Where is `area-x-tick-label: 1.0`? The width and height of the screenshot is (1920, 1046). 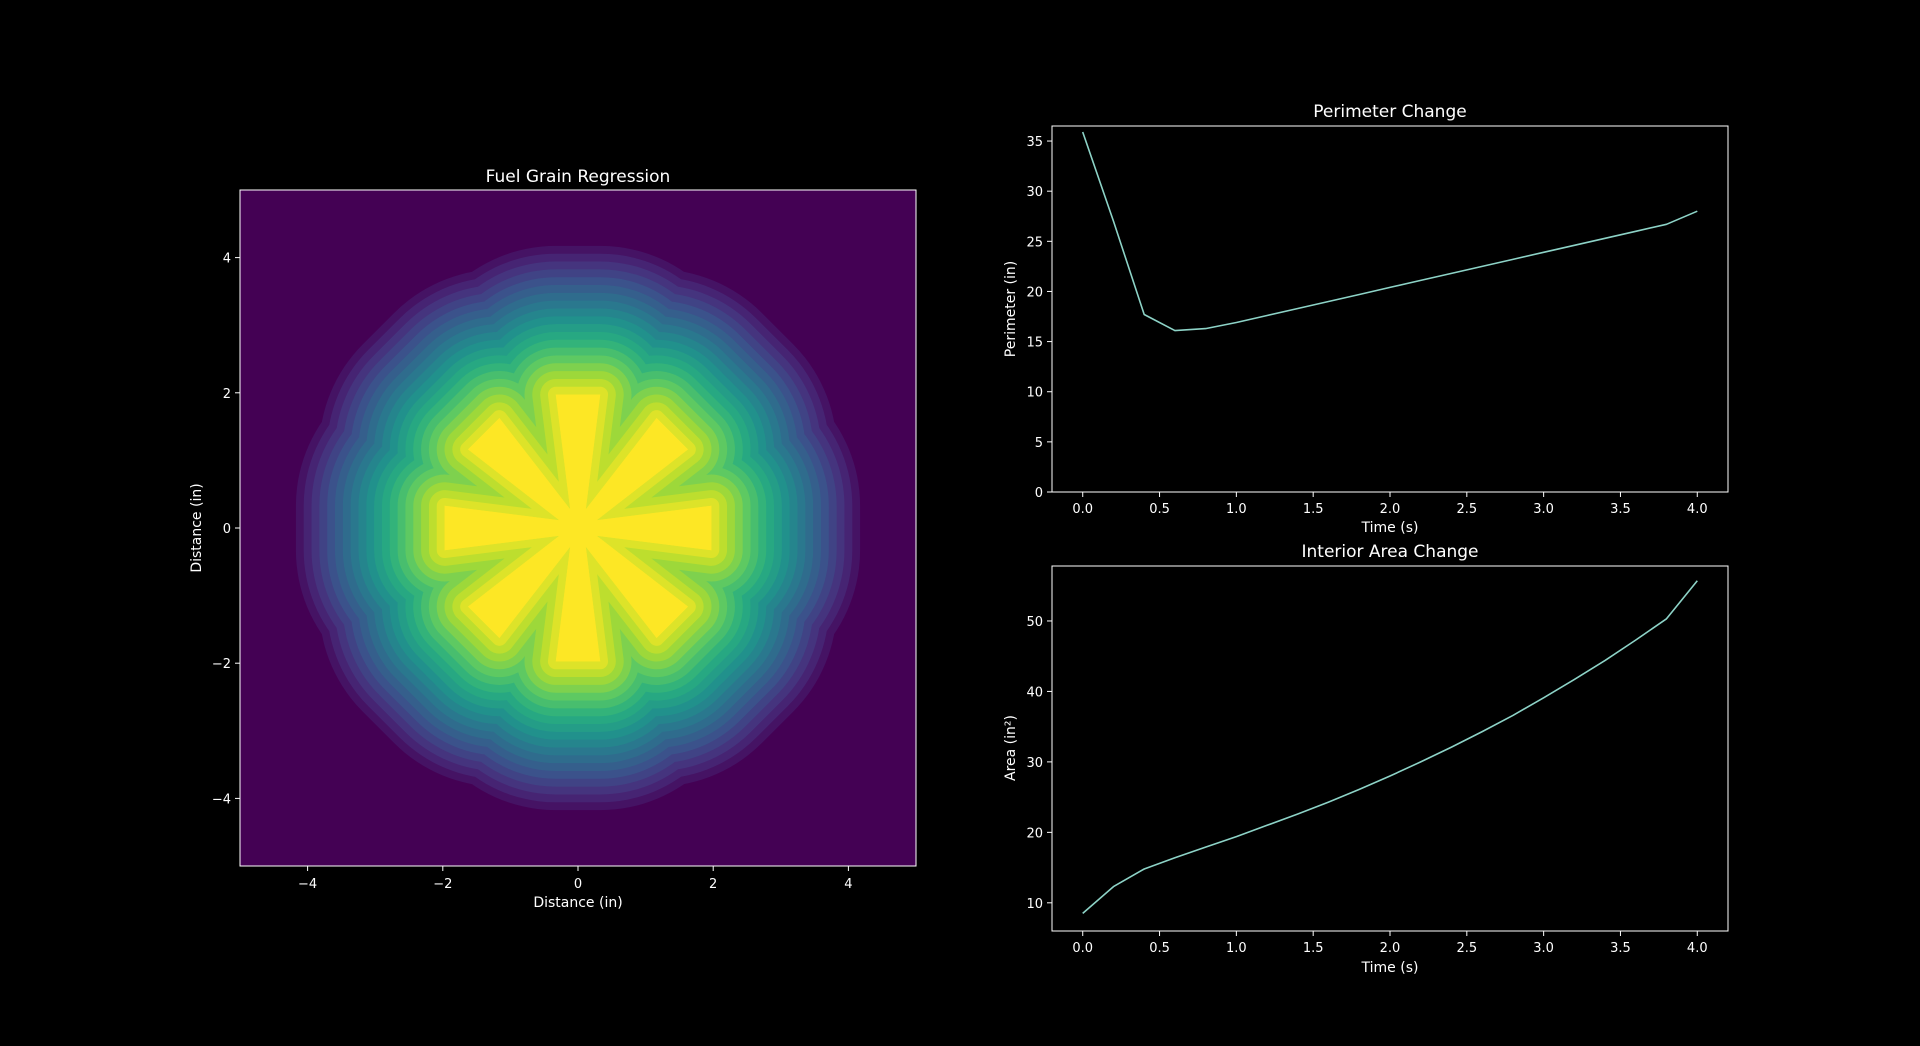 area-x-tick-label: 1.0 is located at coordinates (1236, 948).